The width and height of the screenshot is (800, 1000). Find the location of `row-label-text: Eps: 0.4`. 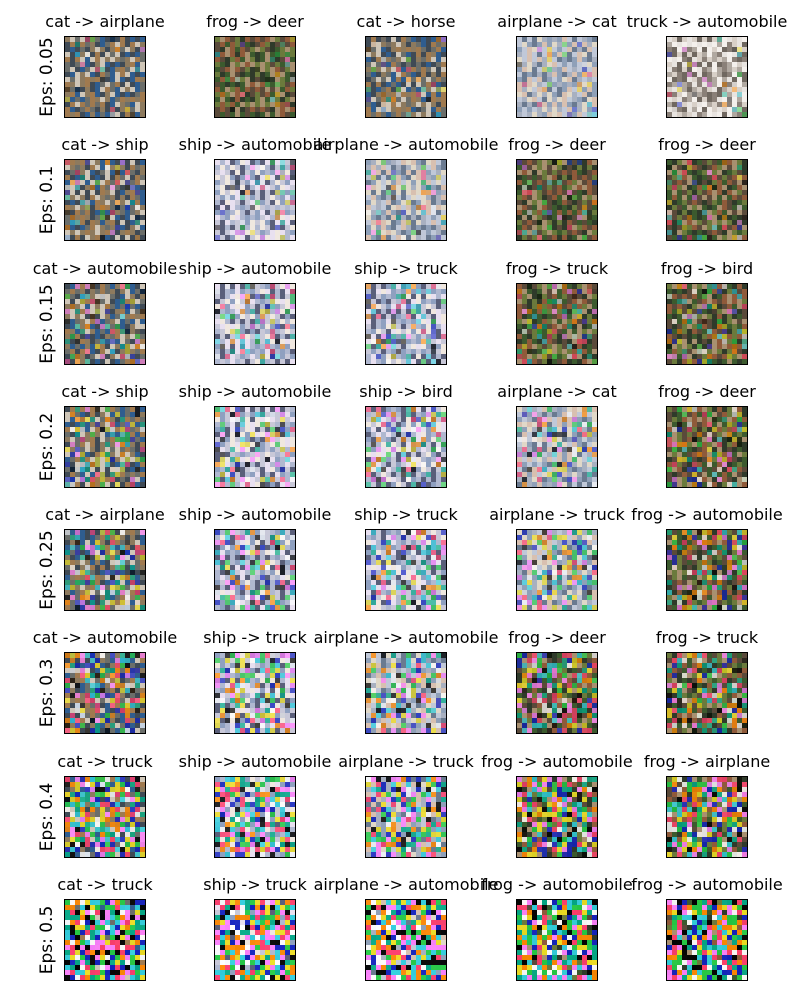

row-label-text: Eps: 0.4 is located at coordinates (47, 817).